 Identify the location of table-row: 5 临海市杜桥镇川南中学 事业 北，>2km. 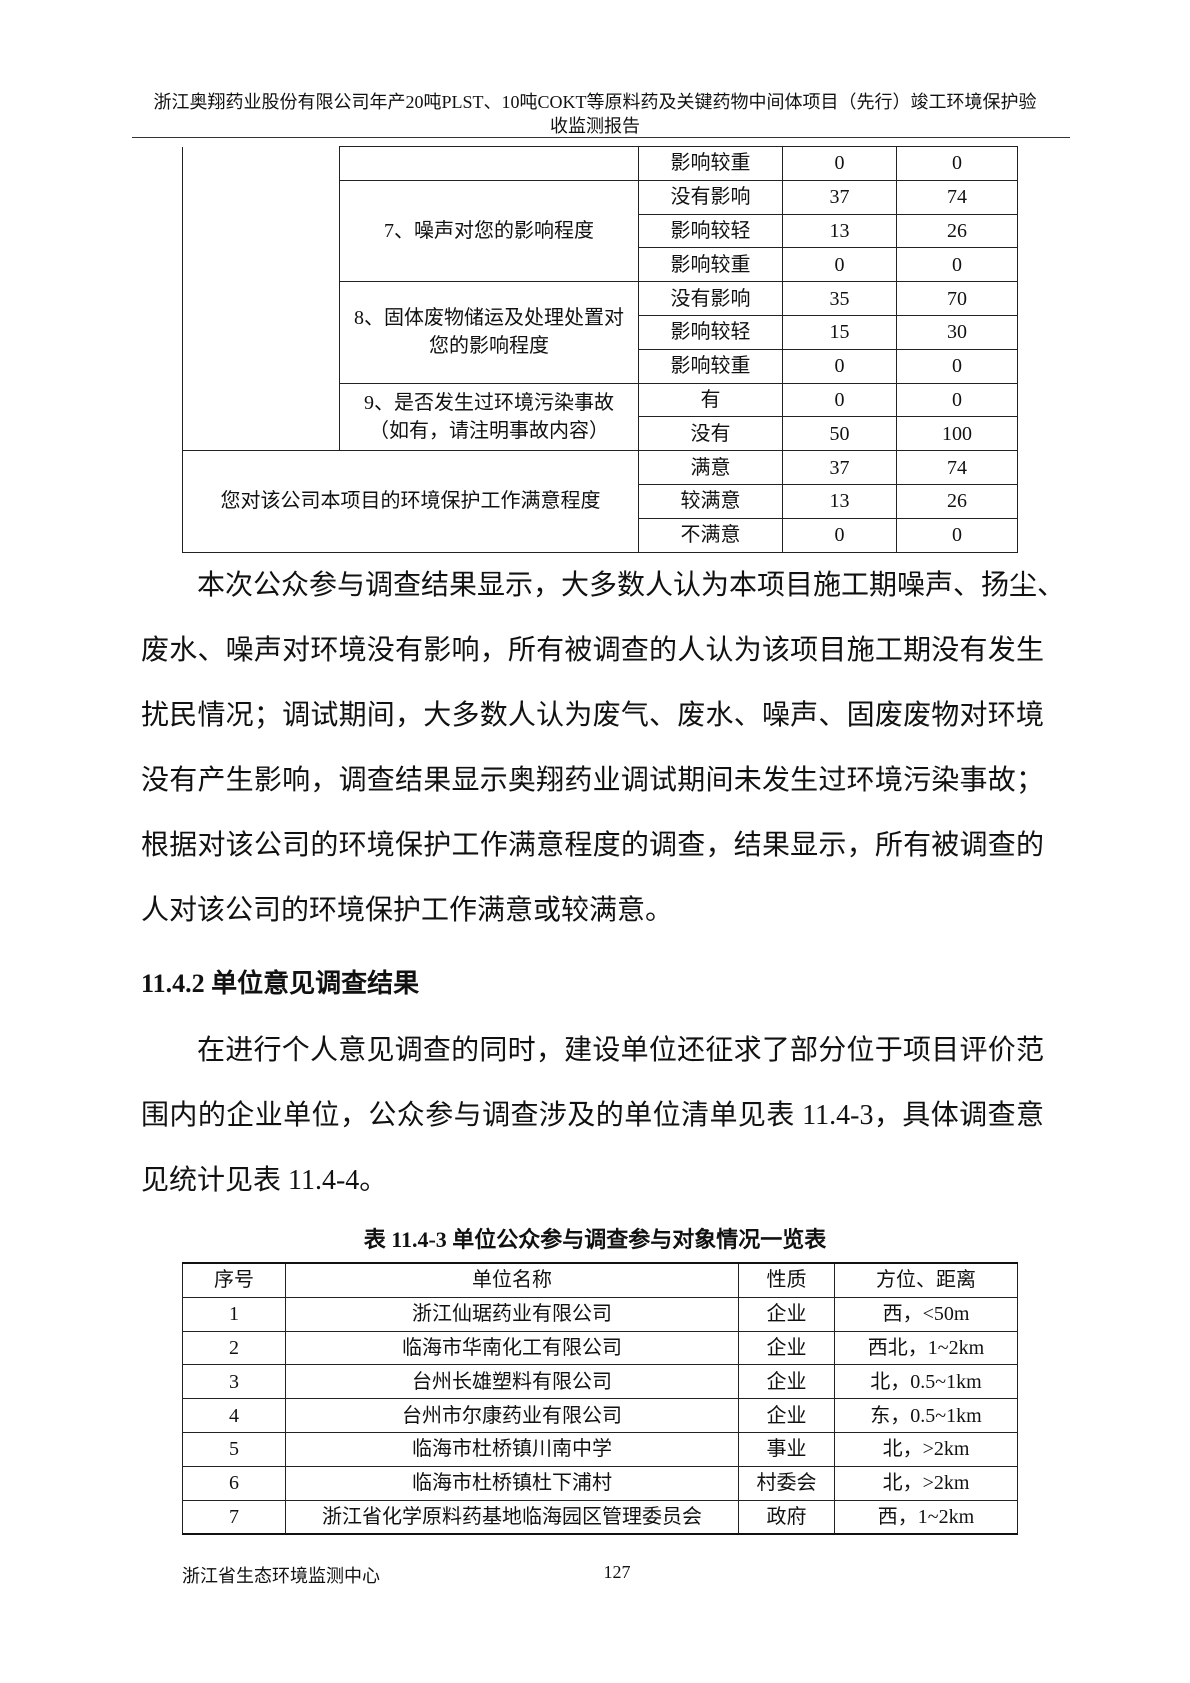
(600, 1449).